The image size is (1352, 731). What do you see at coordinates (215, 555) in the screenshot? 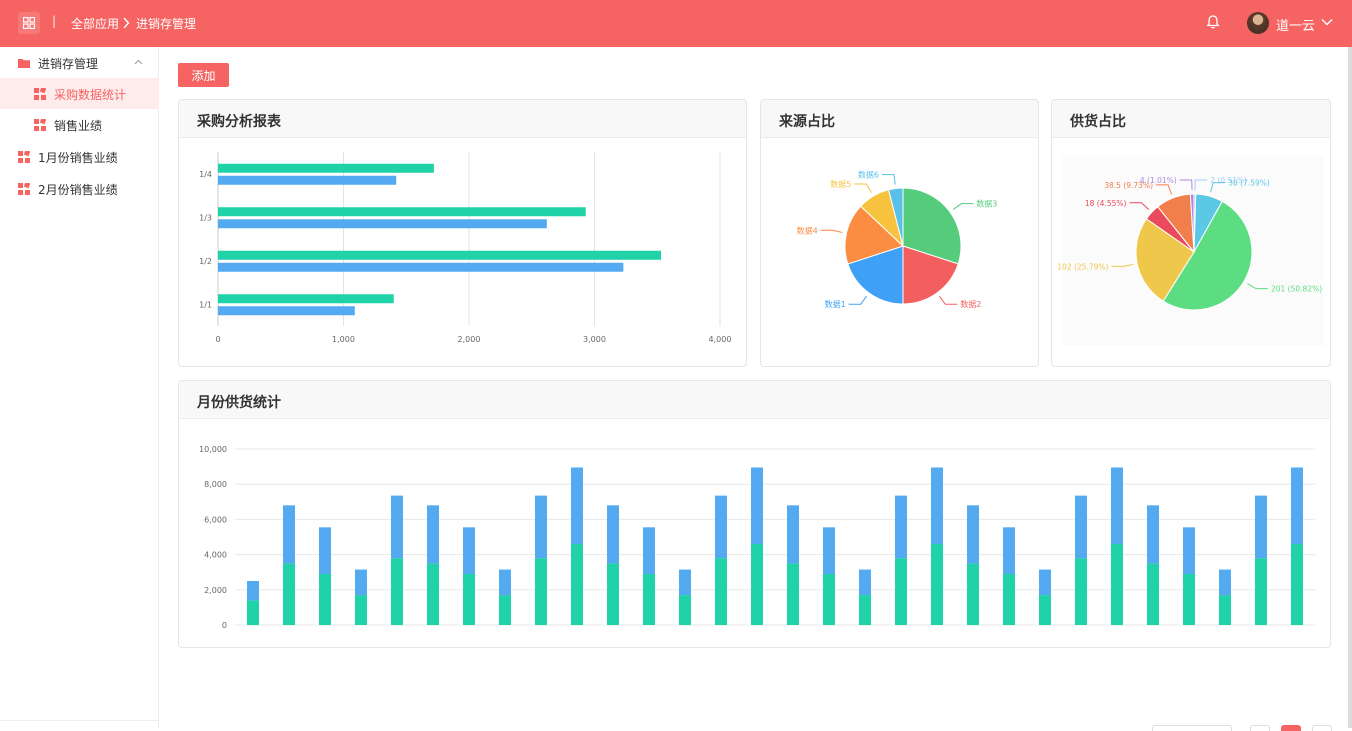
I see `y-tick-label: 4,000` at bounding box center [215, 555].